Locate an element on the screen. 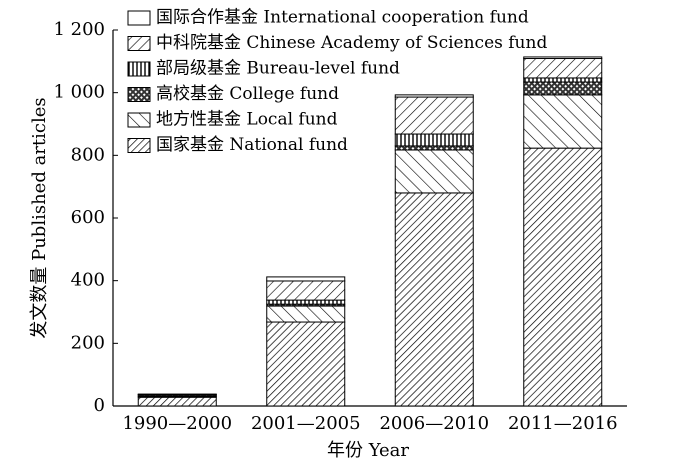  y-tick-label: 0 is located at coordinates (99, 405).